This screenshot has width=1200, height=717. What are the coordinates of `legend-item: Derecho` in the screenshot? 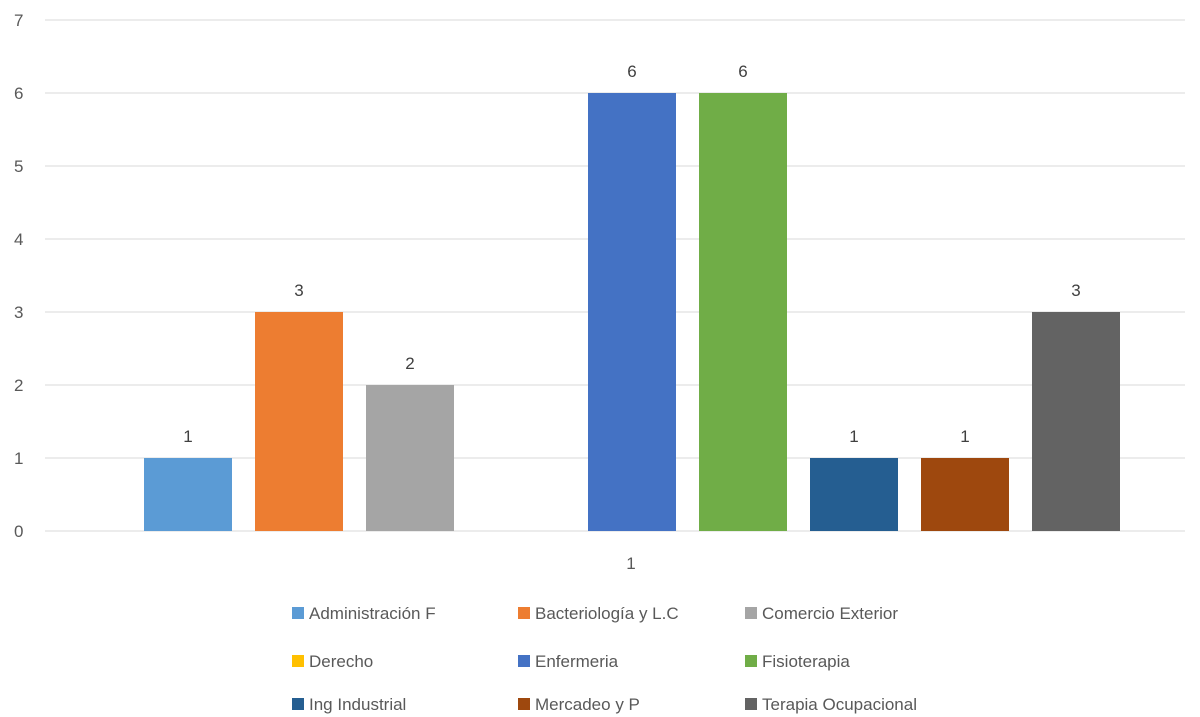 It's located at (332, 661).